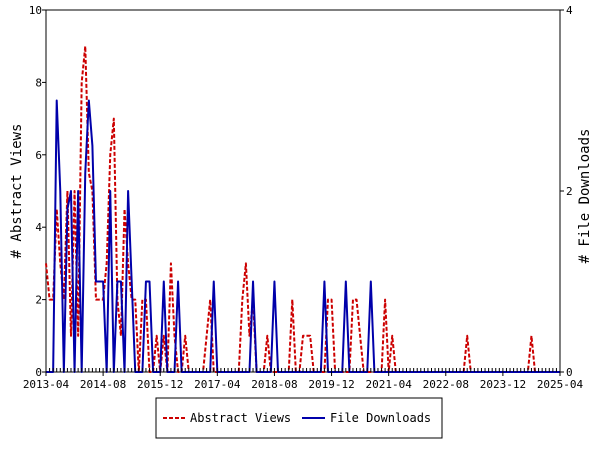 The width and height of the screenshot is (600, 450). What do you see at coordinates (380, 418) in the screenshot?
I see `legend-label-file-downloads: File Downloads` at bounding box center [380, 418].